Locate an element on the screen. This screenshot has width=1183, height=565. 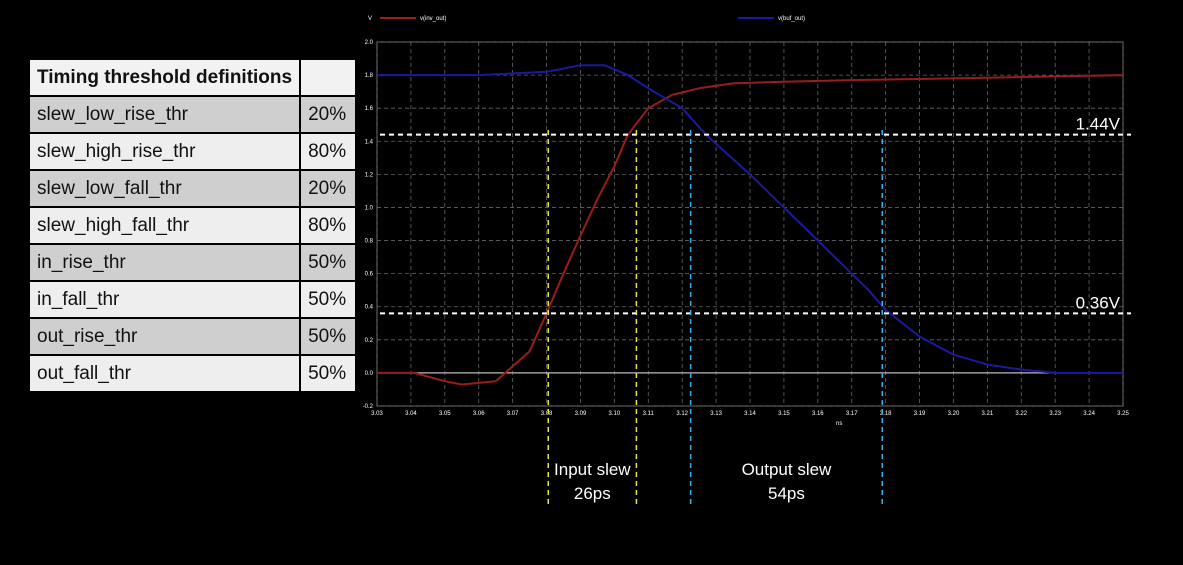
x-tick-label: 3.25 is located at coordinates (1123, 414).